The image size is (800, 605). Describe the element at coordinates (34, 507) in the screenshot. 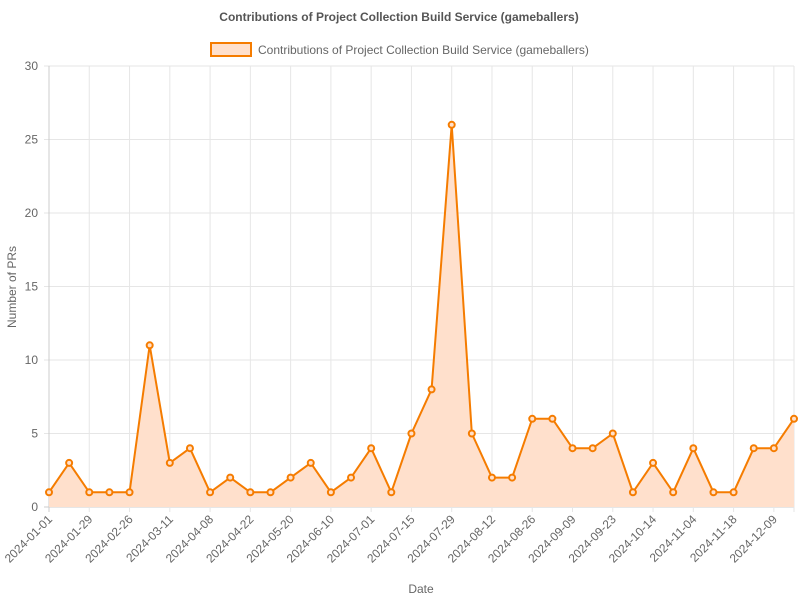

I see `y-tick-label: 0` at that location.